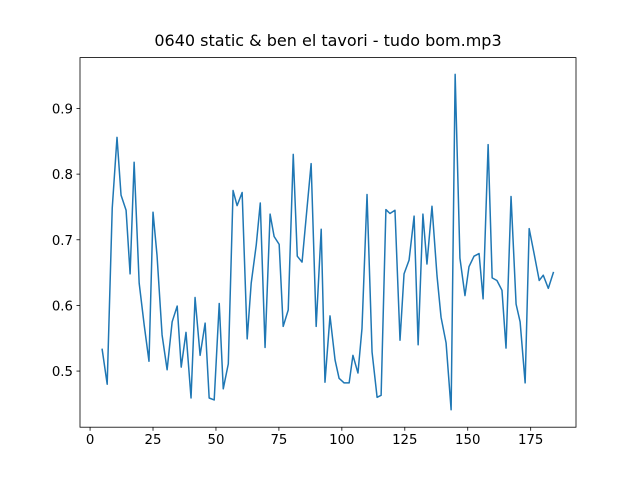 The height and width of the screenshot is (480, 640). I want to click on y-tick-label: 0.9, so click(62, 109).